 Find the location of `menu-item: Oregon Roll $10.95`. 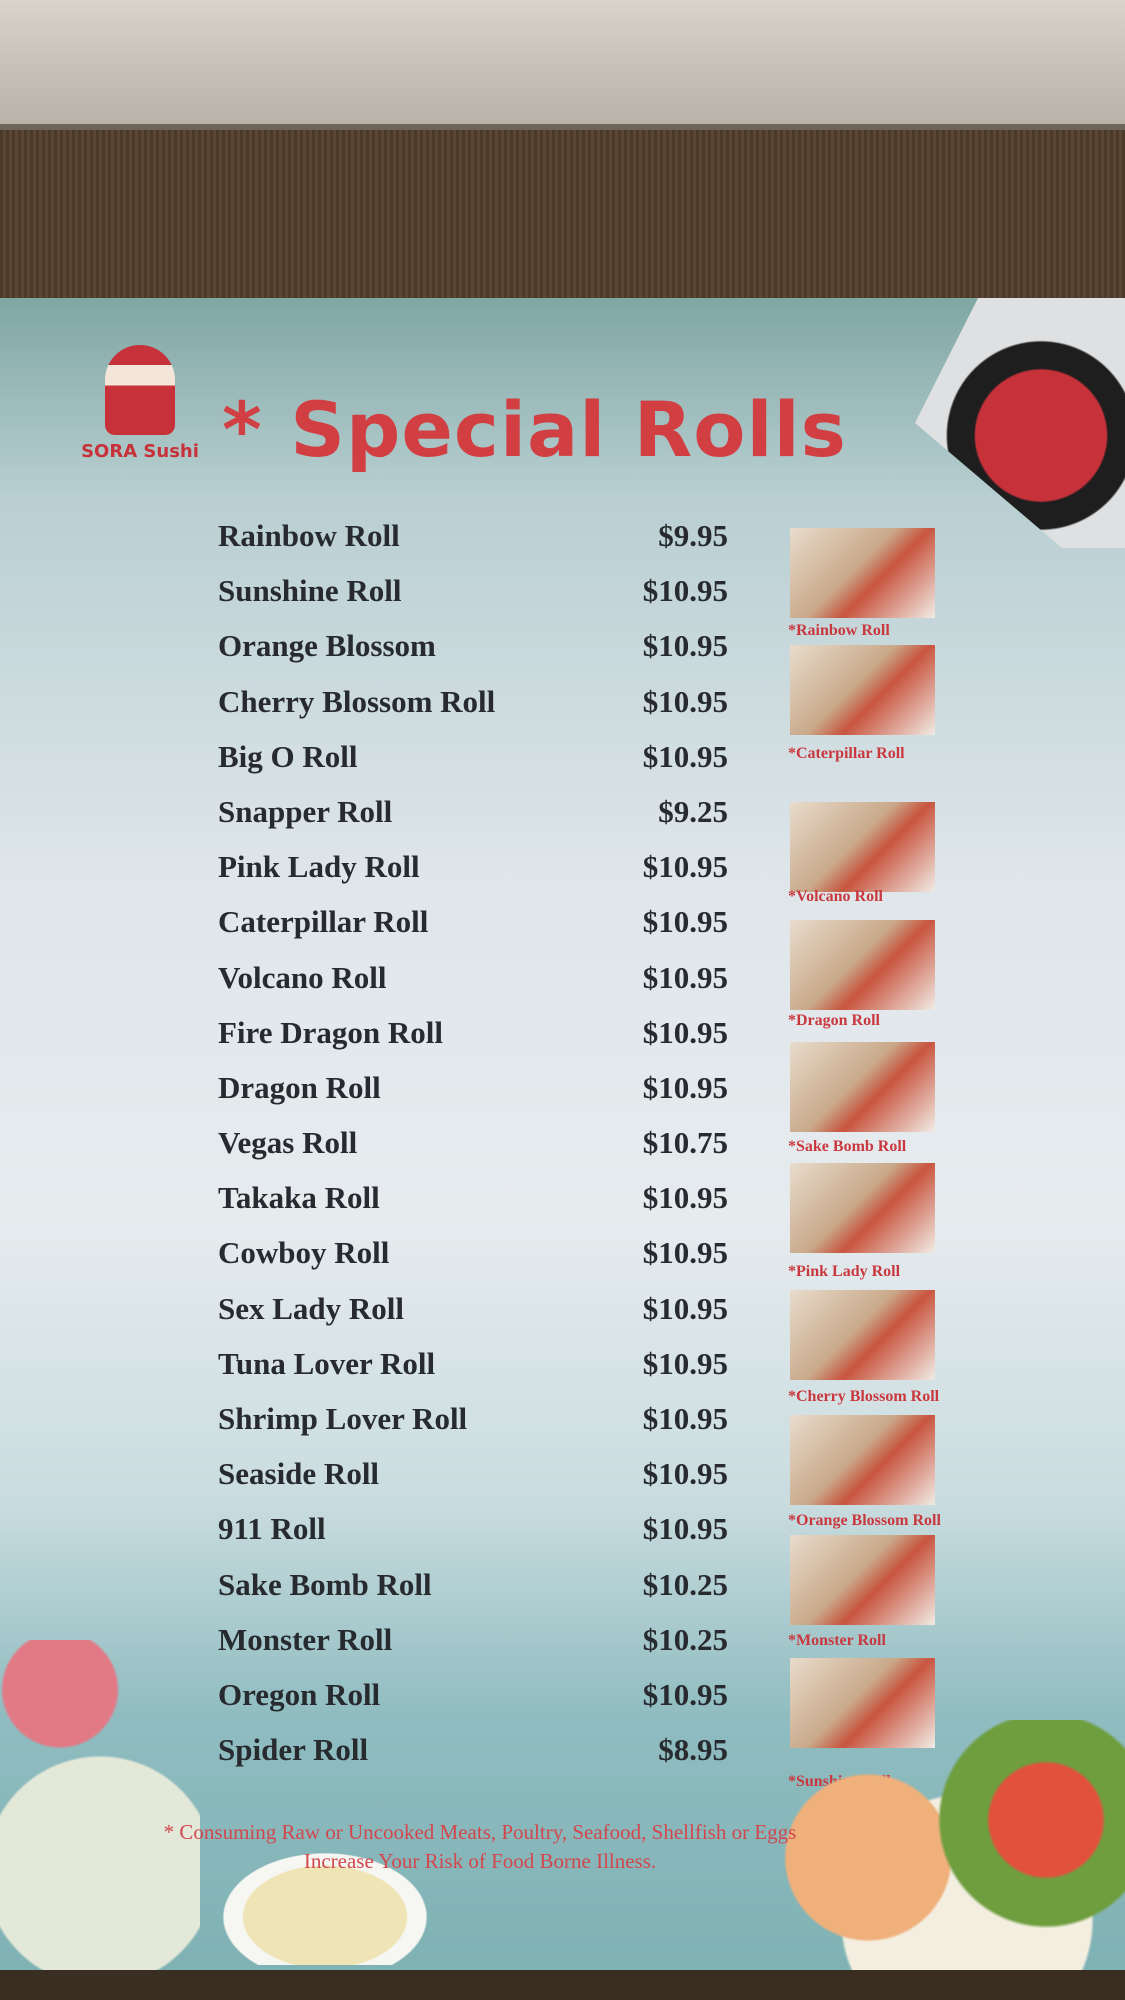

menu-item: Oregon Roll $10.95 is located at coordinates (473, 1704).